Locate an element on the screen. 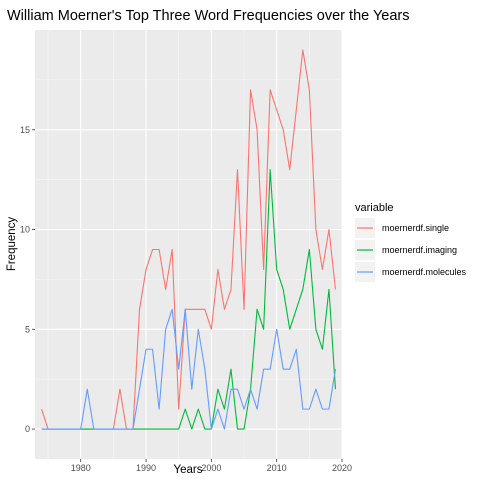  x-tick-label: 1990 is located at coordinates (146, 468).